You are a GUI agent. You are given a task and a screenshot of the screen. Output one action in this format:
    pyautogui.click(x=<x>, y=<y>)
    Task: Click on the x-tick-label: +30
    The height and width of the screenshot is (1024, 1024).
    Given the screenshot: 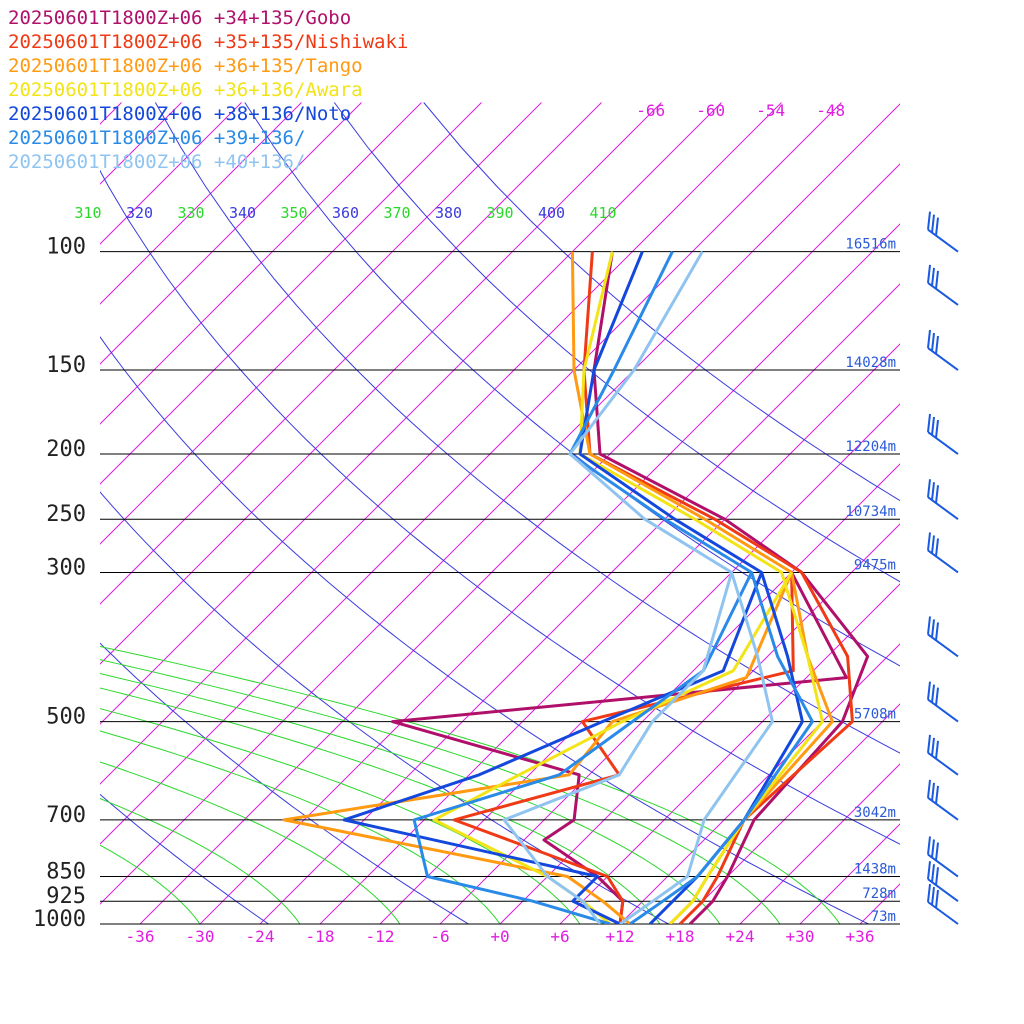 What is the action you would take?
    pyautogui.click(x=800, y=936)
    